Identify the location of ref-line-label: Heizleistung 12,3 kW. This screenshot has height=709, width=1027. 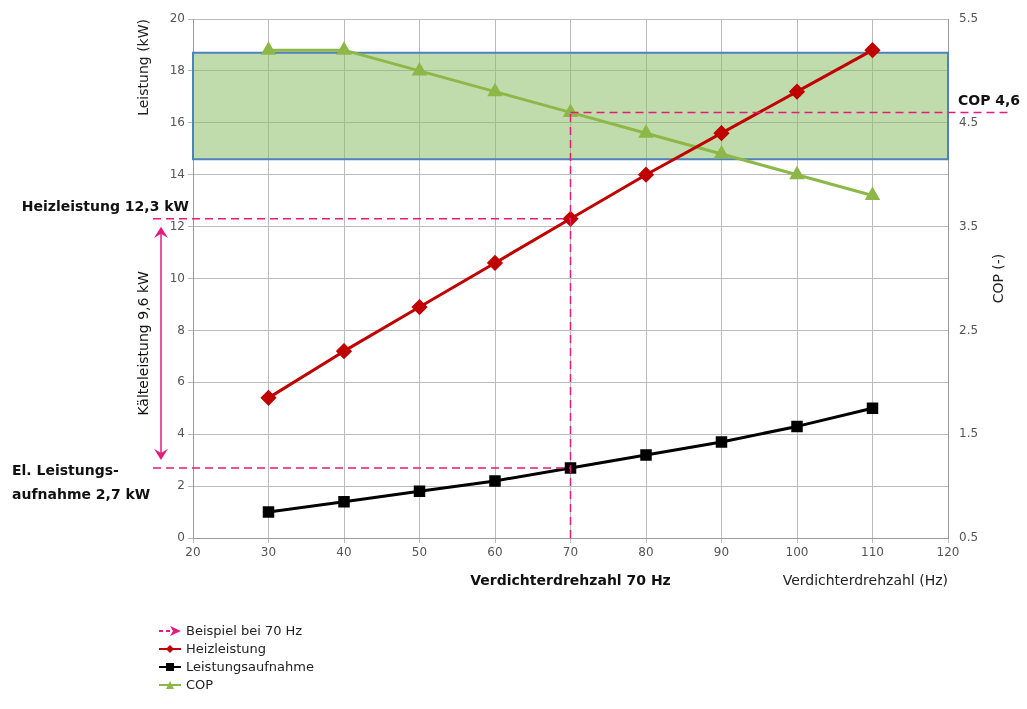
(105, 206).